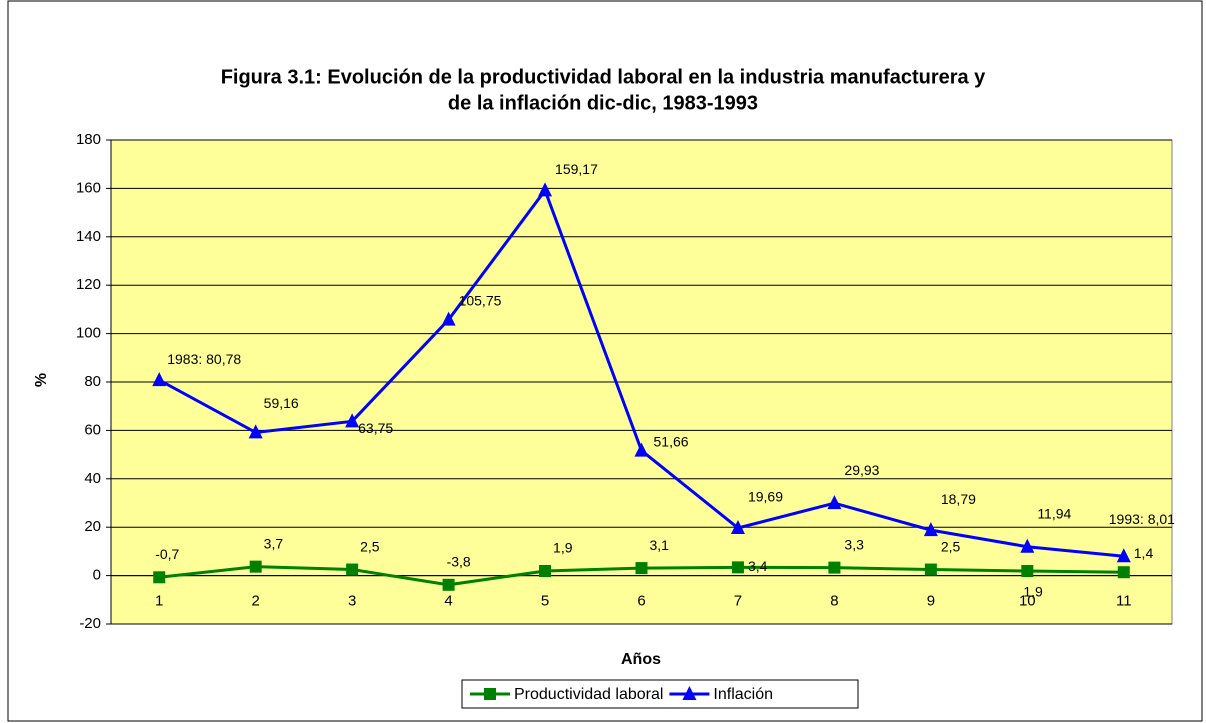 The width and height of the screenshot is (1206, 723). I want to click on x-tick-label: 7, so click(738, 601).